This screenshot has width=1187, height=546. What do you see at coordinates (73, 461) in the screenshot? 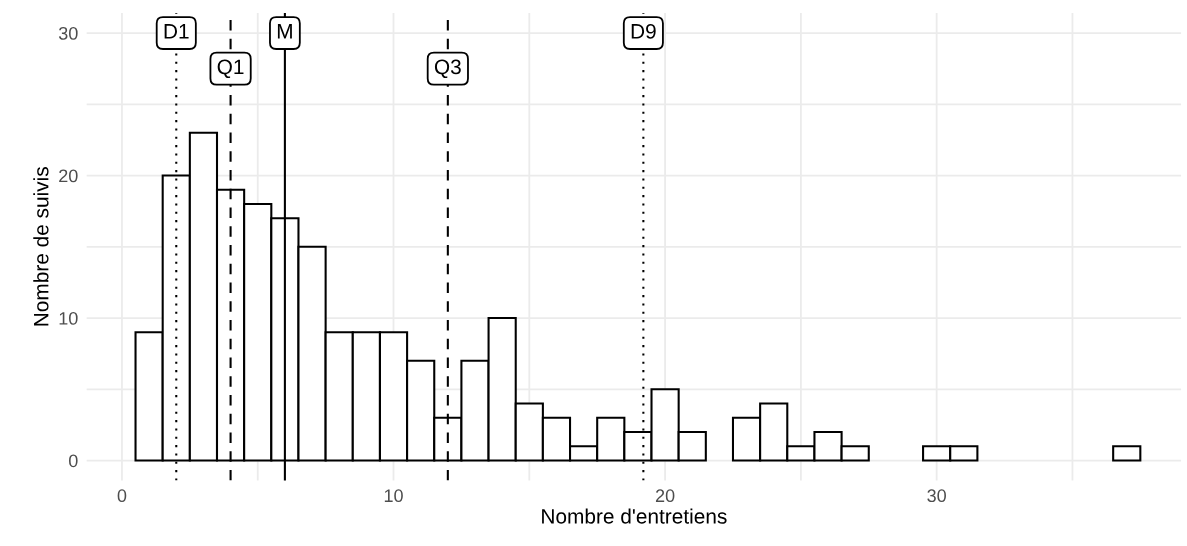
I see `y-tick-label: 0` at bounding box center [73, 461].